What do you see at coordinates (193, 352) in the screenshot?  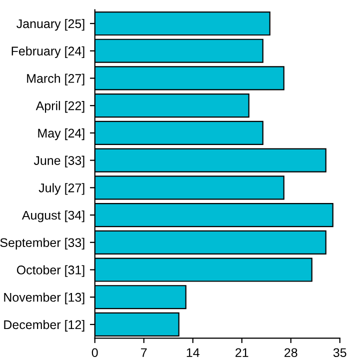 I see `x-tick-label: 14` at bounding box center [193, 352].